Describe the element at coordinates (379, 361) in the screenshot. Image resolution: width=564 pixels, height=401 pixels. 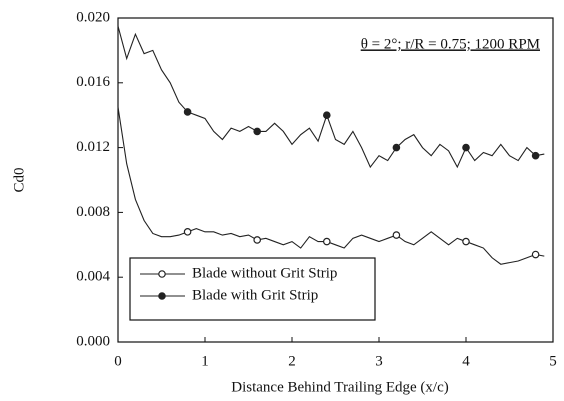
I see `x-tick-label: 3` at that location.